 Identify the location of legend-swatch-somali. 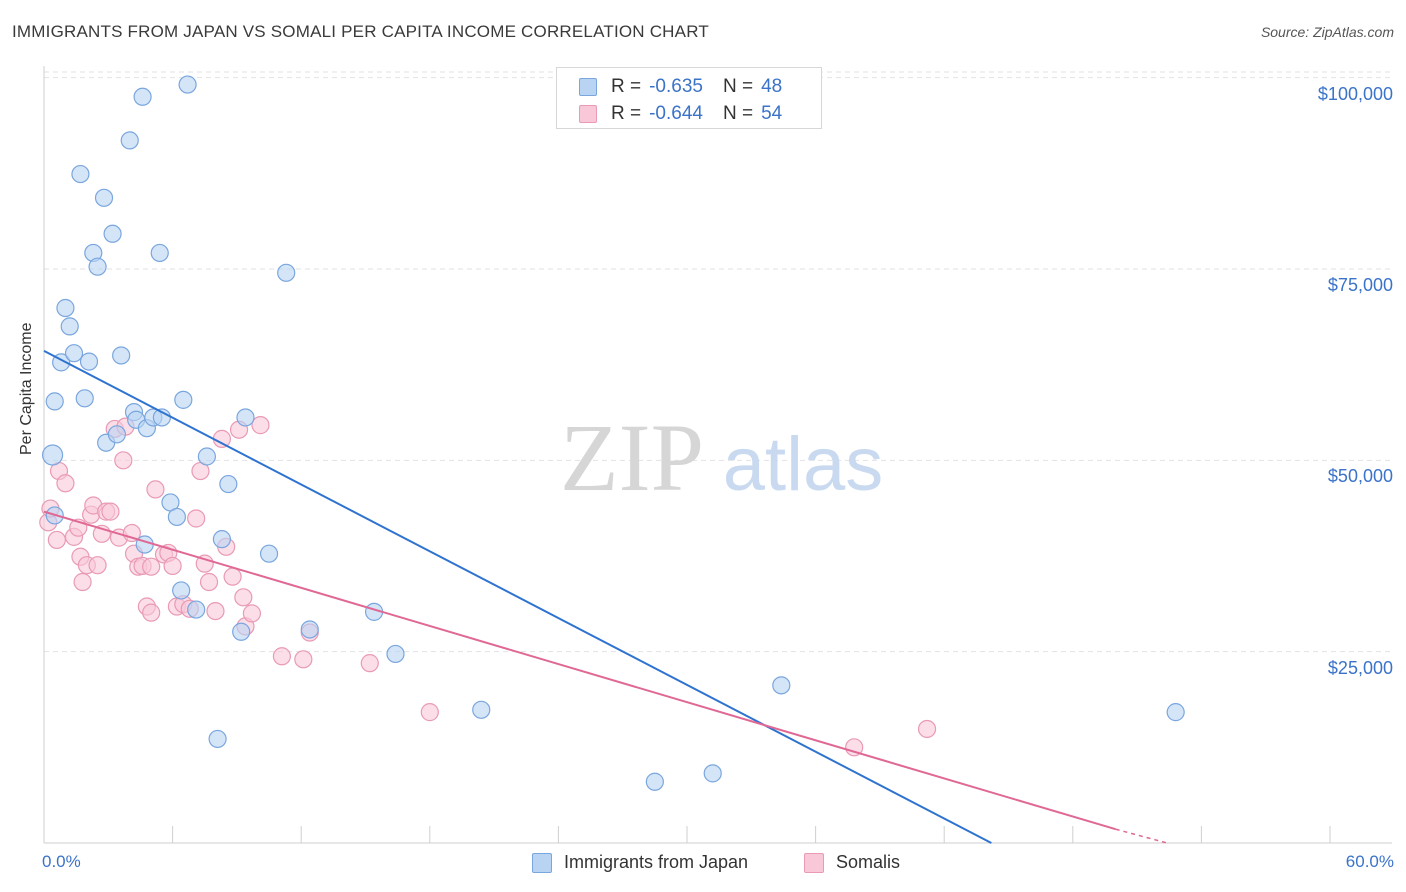
(588, 114).